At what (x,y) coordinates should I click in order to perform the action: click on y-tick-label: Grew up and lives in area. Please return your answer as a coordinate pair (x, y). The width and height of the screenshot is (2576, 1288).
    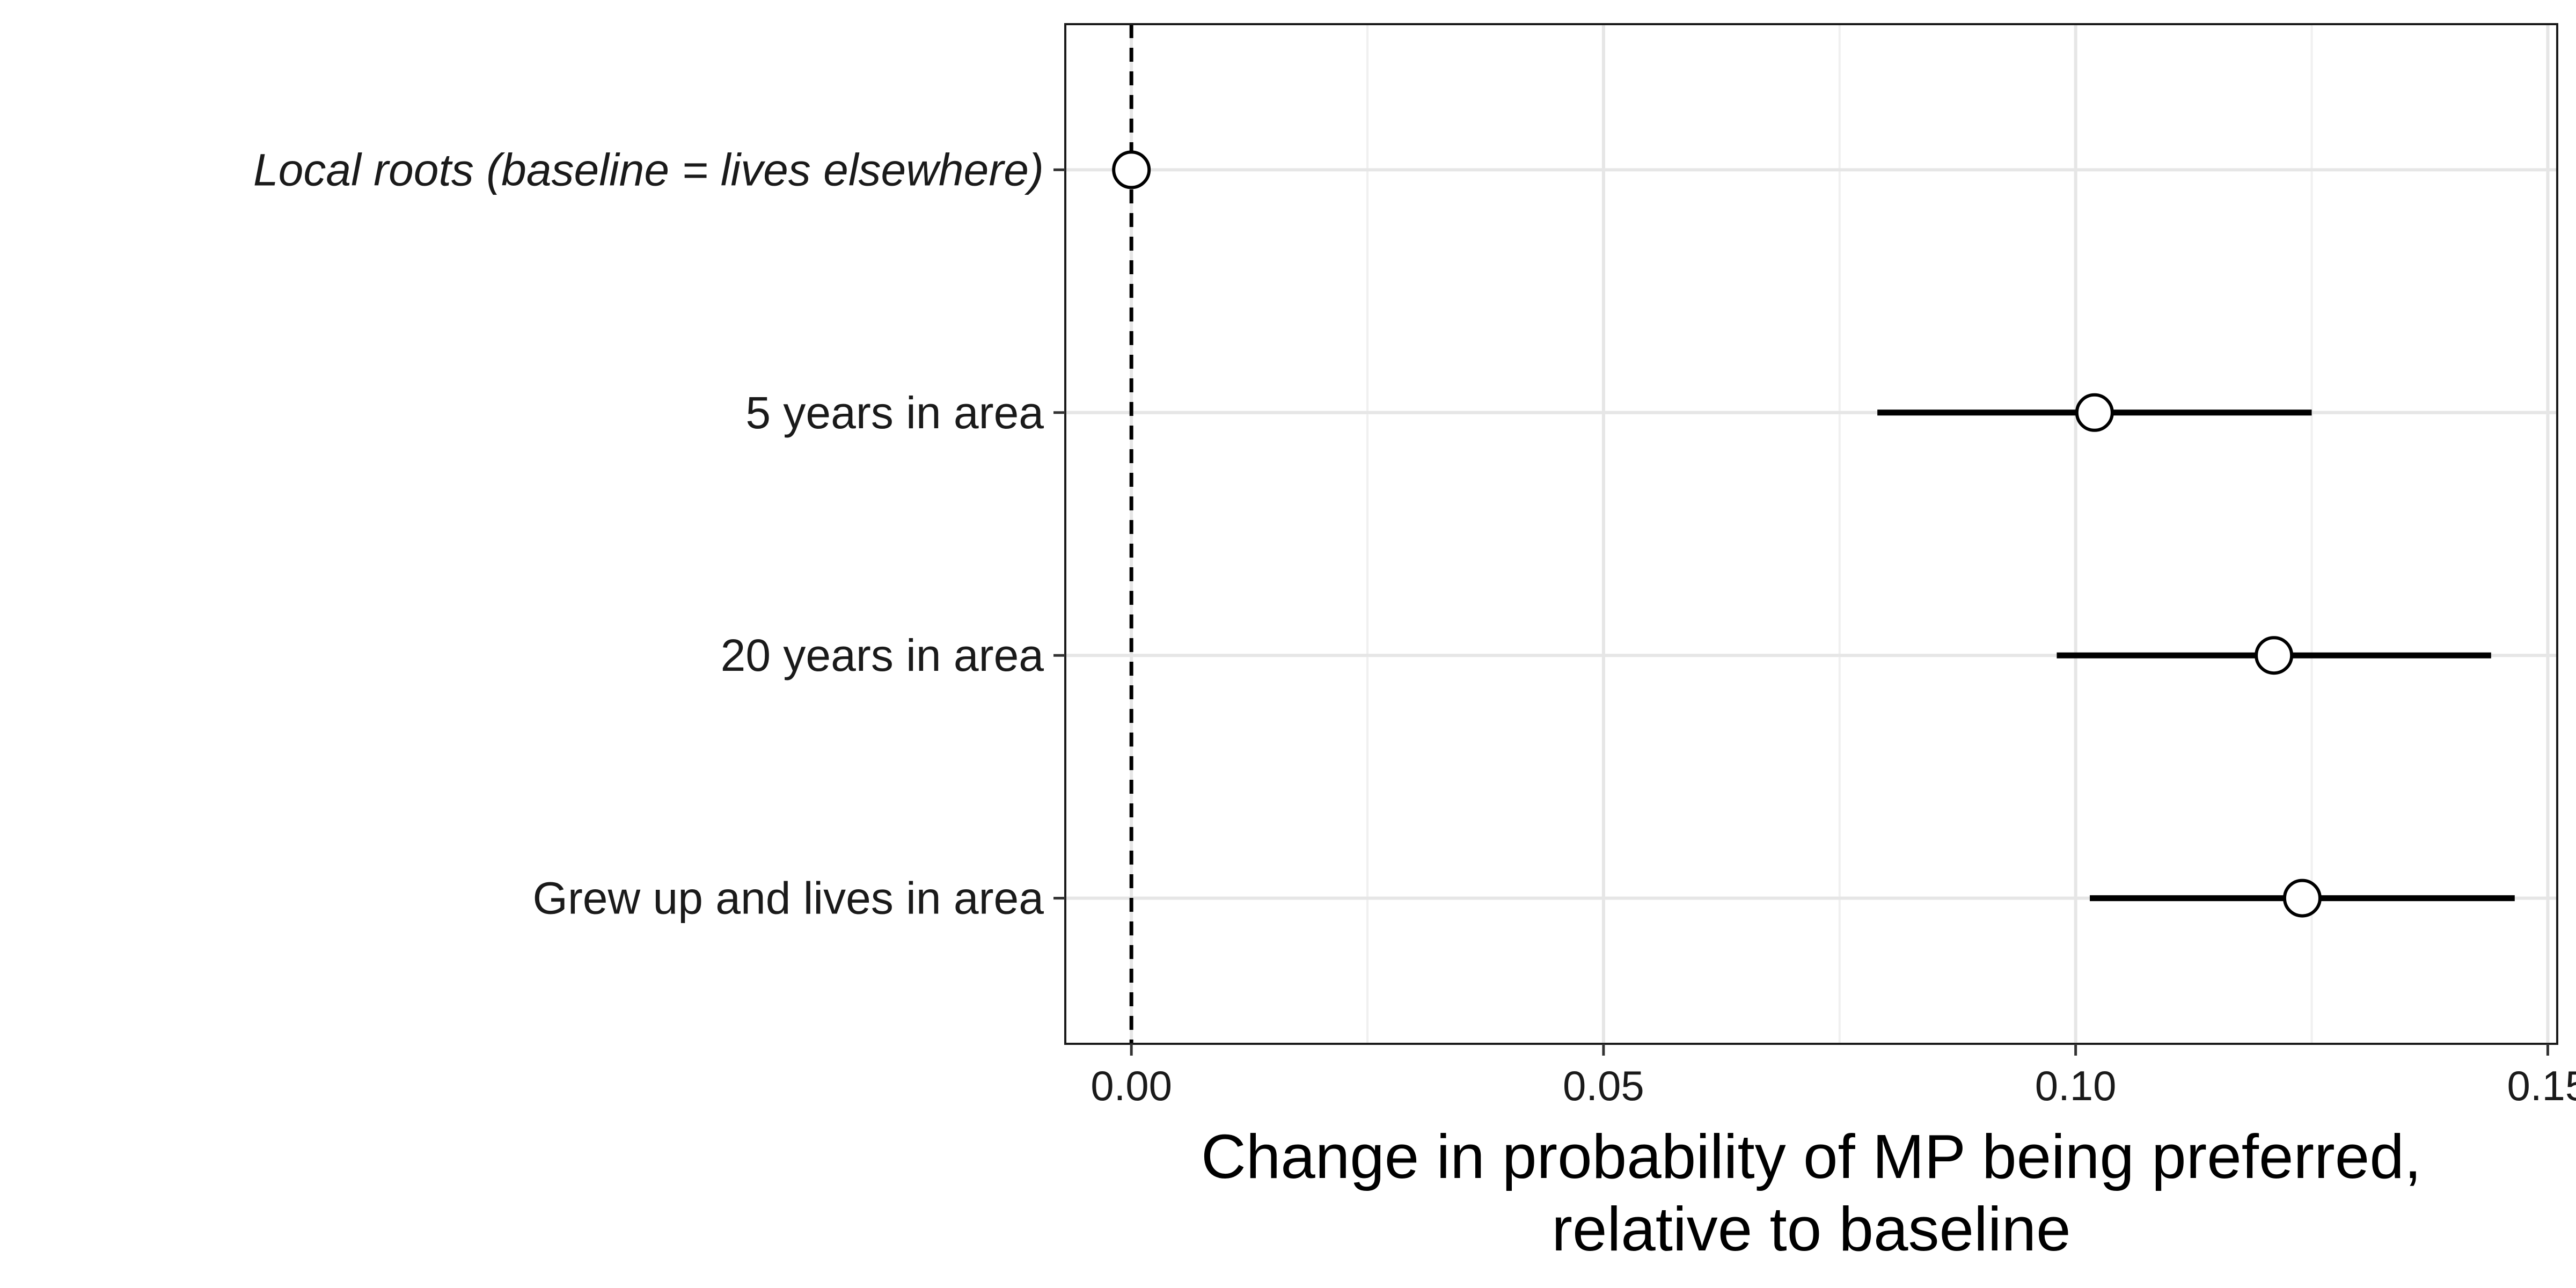
    Looking at the image, I should click on (788, 898).